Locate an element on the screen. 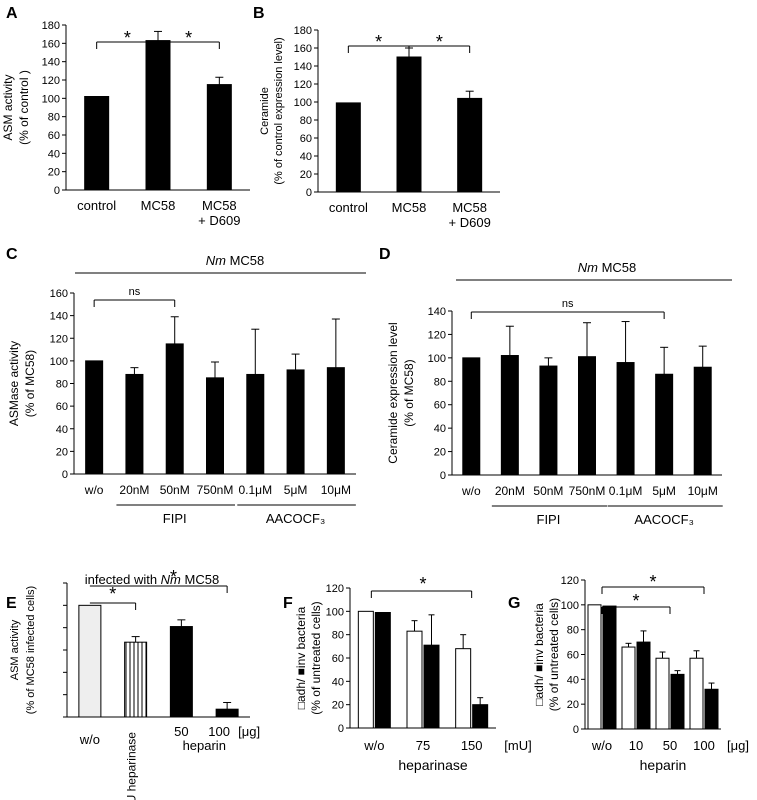 The width and height of the screenshot is (757, 800). panel-g-x-title: heparin is located at coordinates (663, 765).